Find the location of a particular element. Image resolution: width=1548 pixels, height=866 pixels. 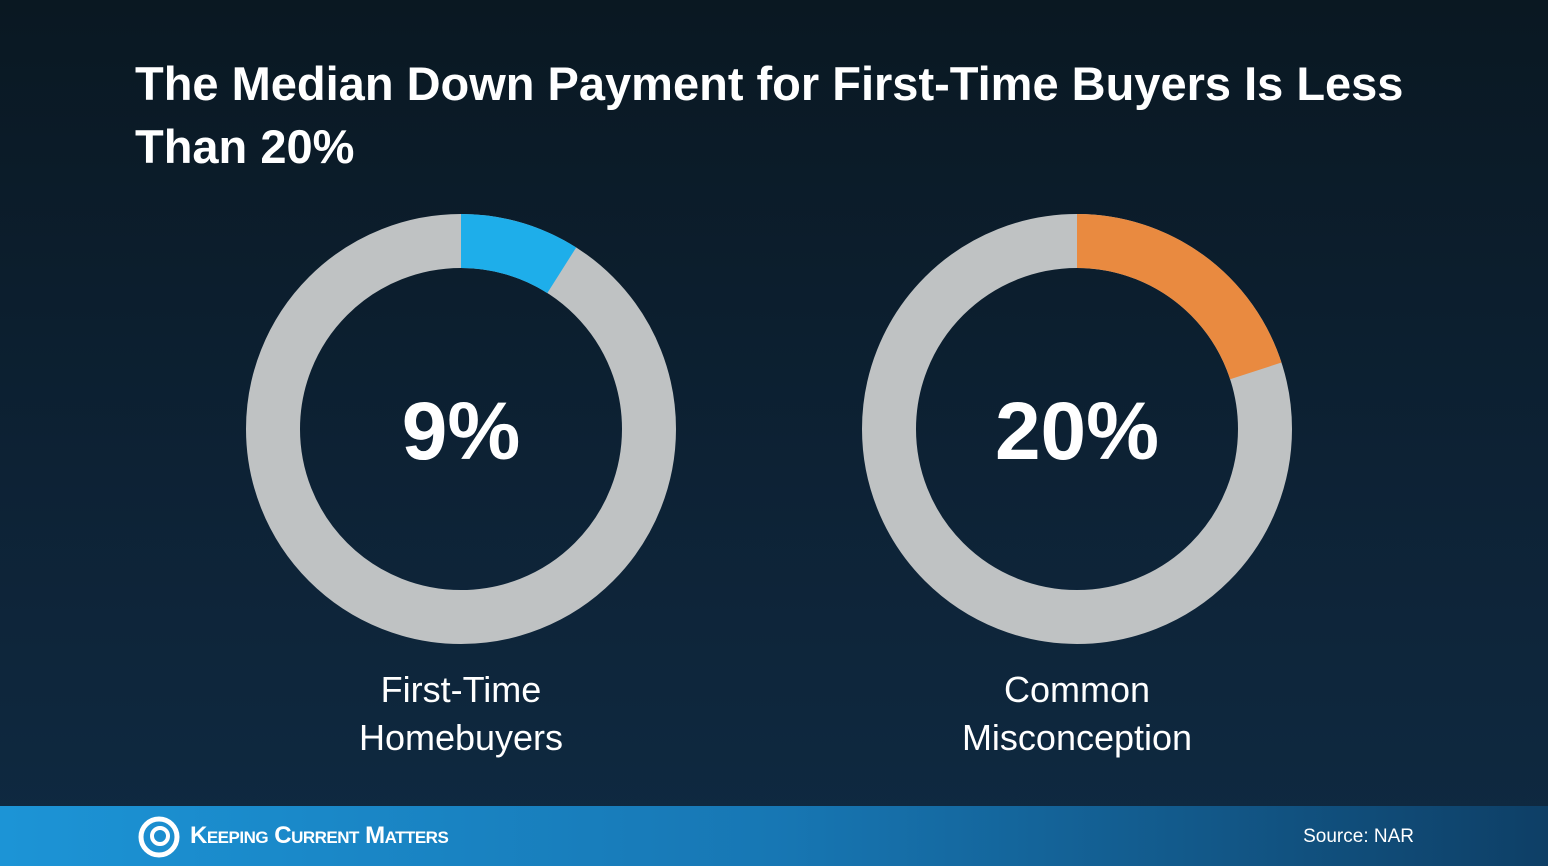

logo is located at coordinates (159, 837).